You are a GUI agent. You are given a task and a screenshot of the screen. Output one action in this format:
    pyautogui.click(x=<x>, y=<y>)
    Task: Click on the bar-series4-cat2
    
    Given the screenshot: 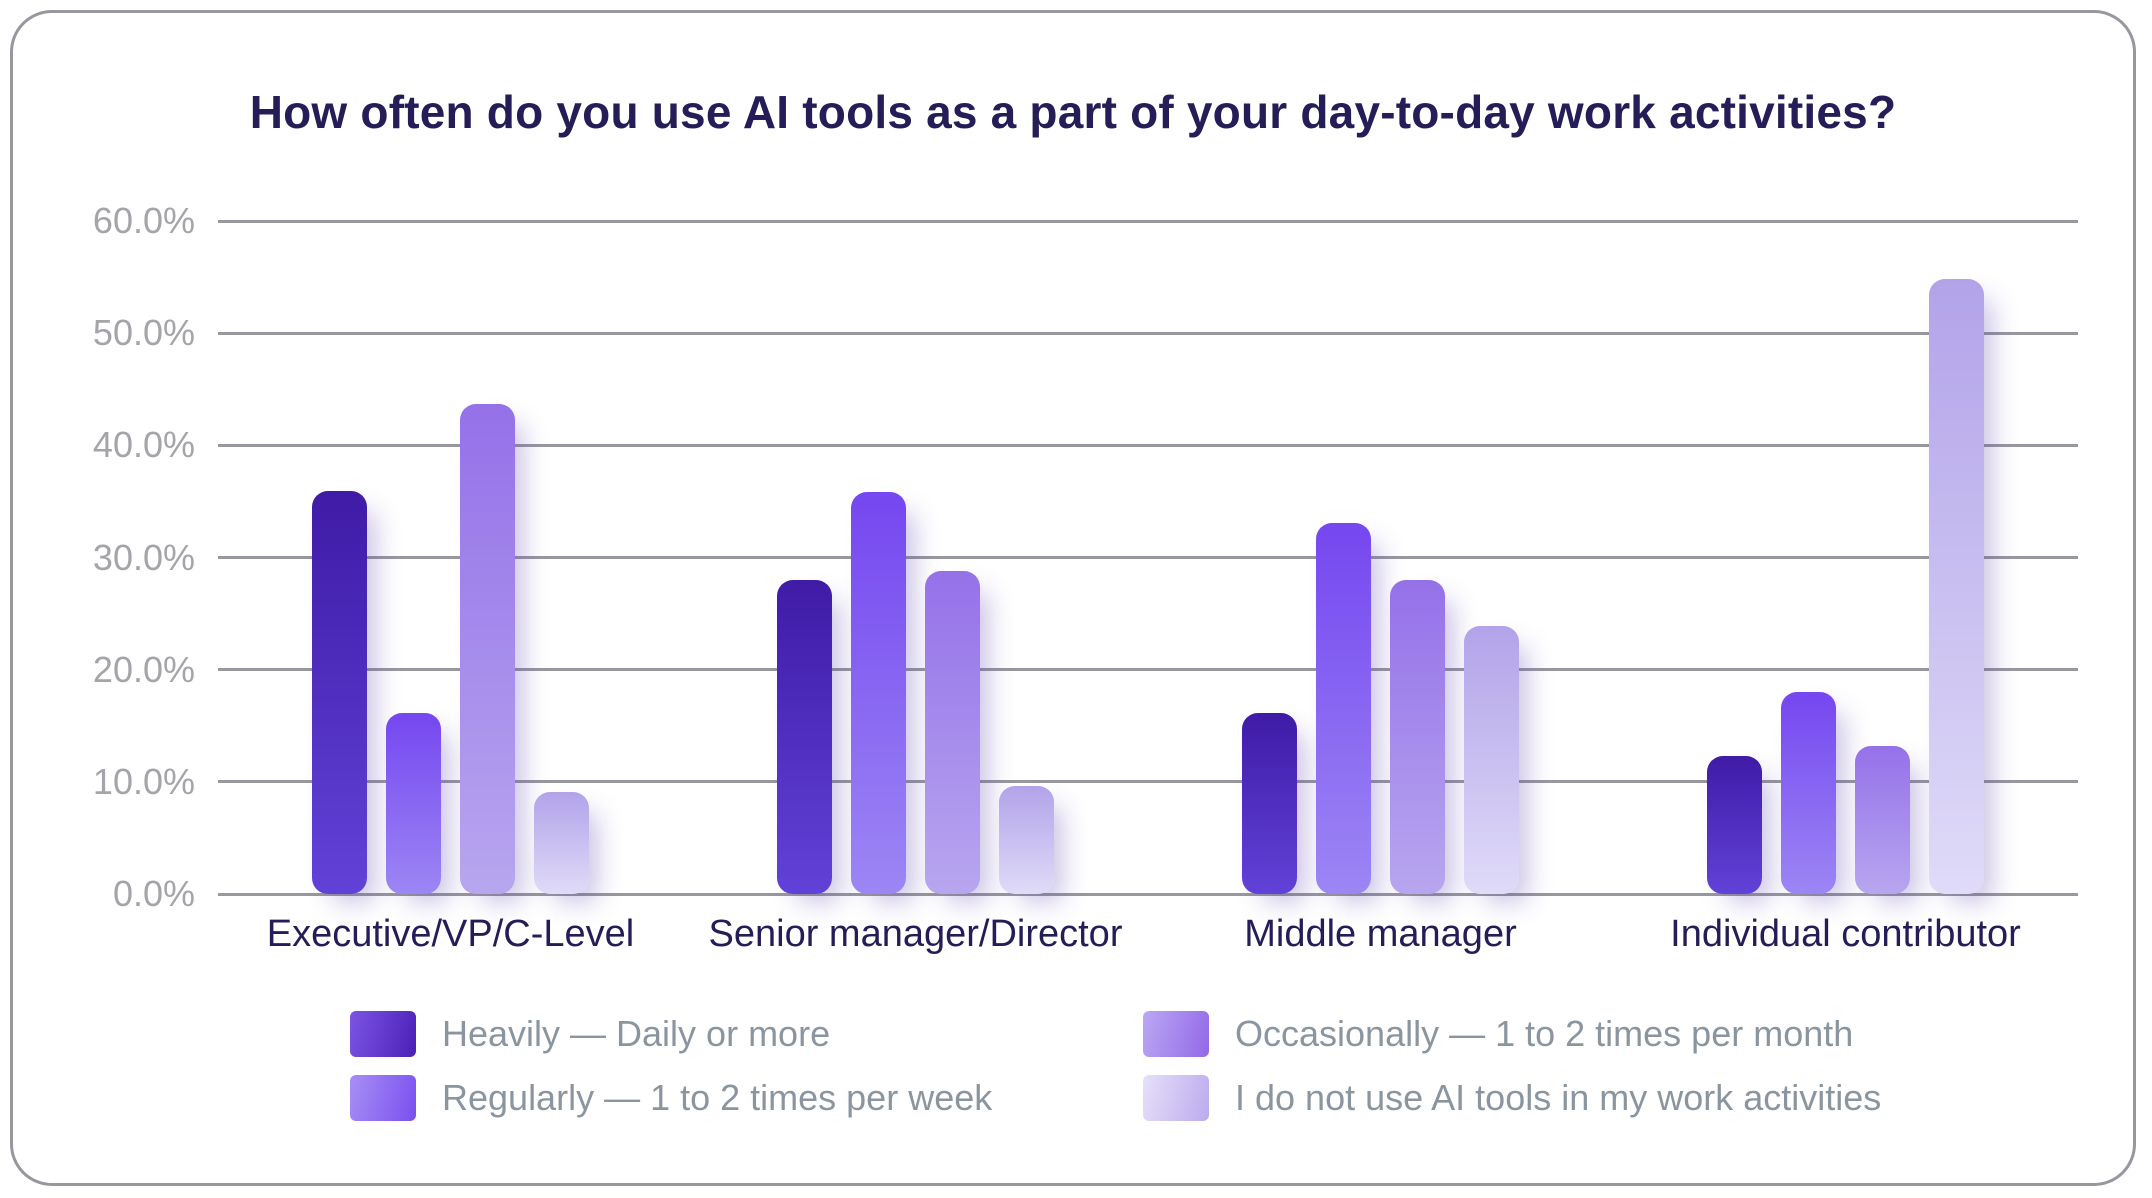 What is the action you would take?
    pyautogui.click(x=1026, y=840)
    